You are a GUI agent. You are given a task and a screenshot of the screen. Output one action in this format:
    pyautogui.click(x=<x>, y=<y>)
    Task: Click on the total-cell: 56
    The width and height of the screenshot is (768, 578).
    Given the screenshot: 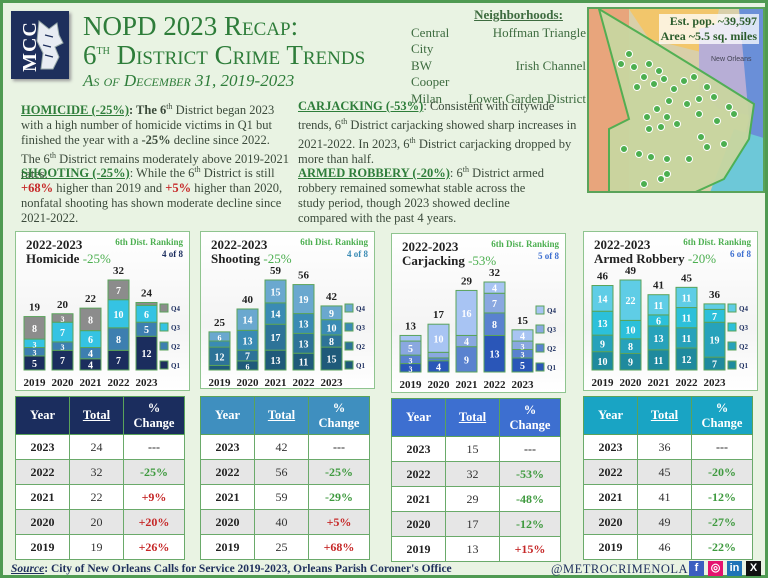 What is the action you would take?
    pyautogui.click(x=281, y=472)
    